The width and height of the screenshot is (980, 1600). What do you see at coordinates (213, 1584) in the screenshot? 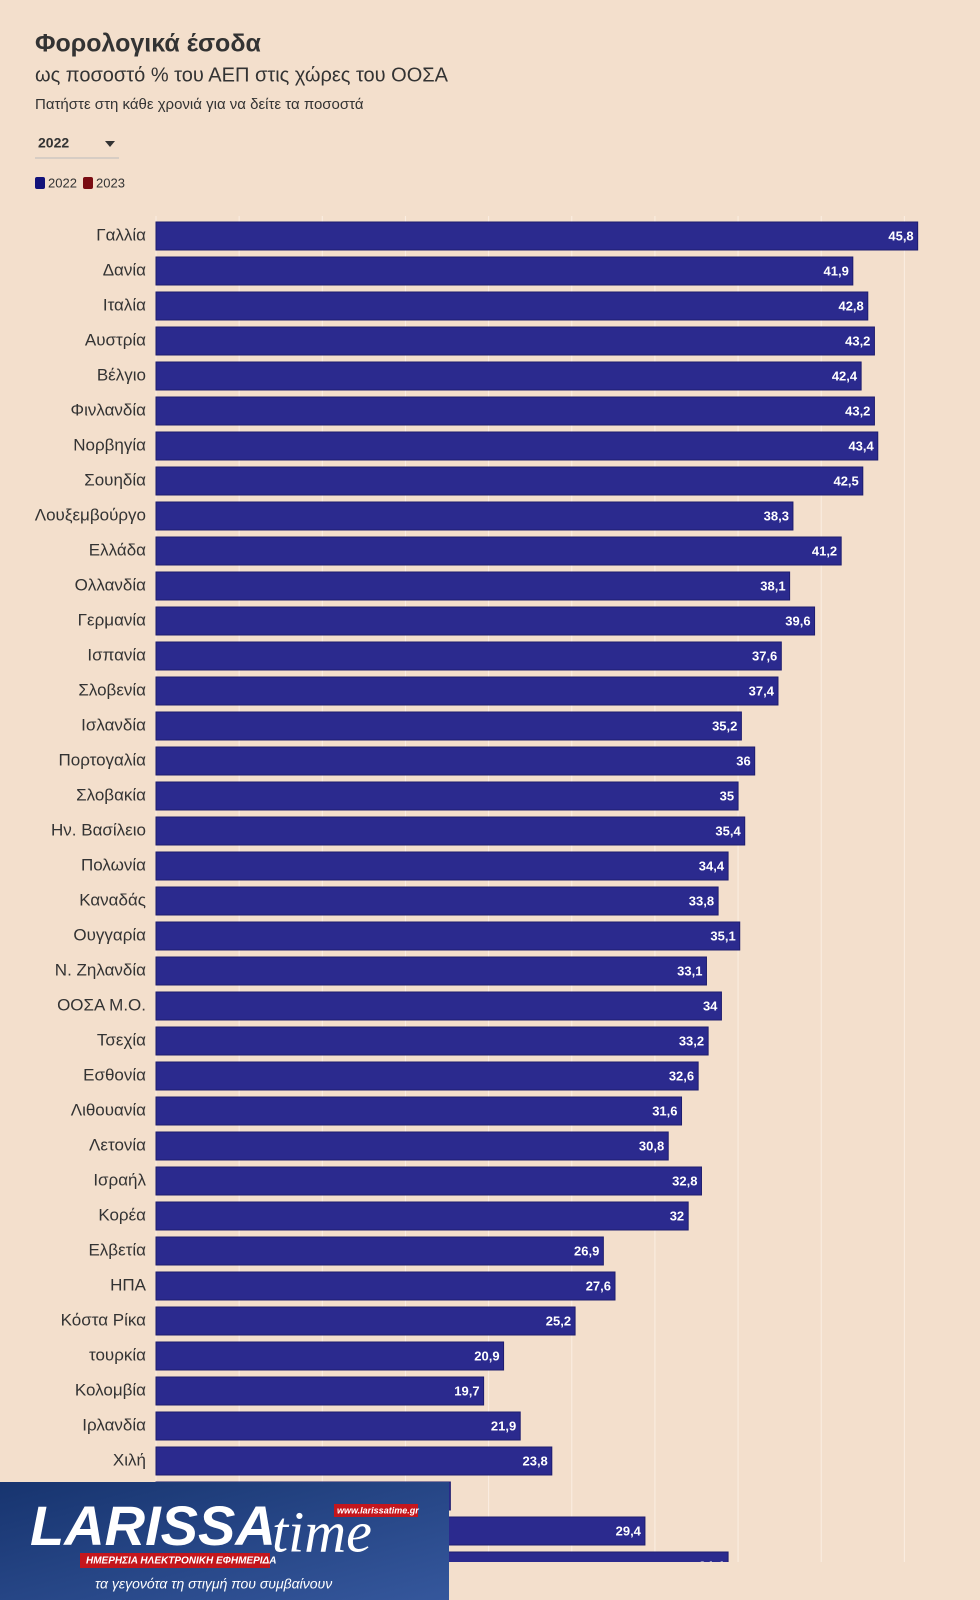
I see `logo-motto: τα γεγονότα τη στιγμή που συμβαίνουν` at bounding box center [213, 1584].